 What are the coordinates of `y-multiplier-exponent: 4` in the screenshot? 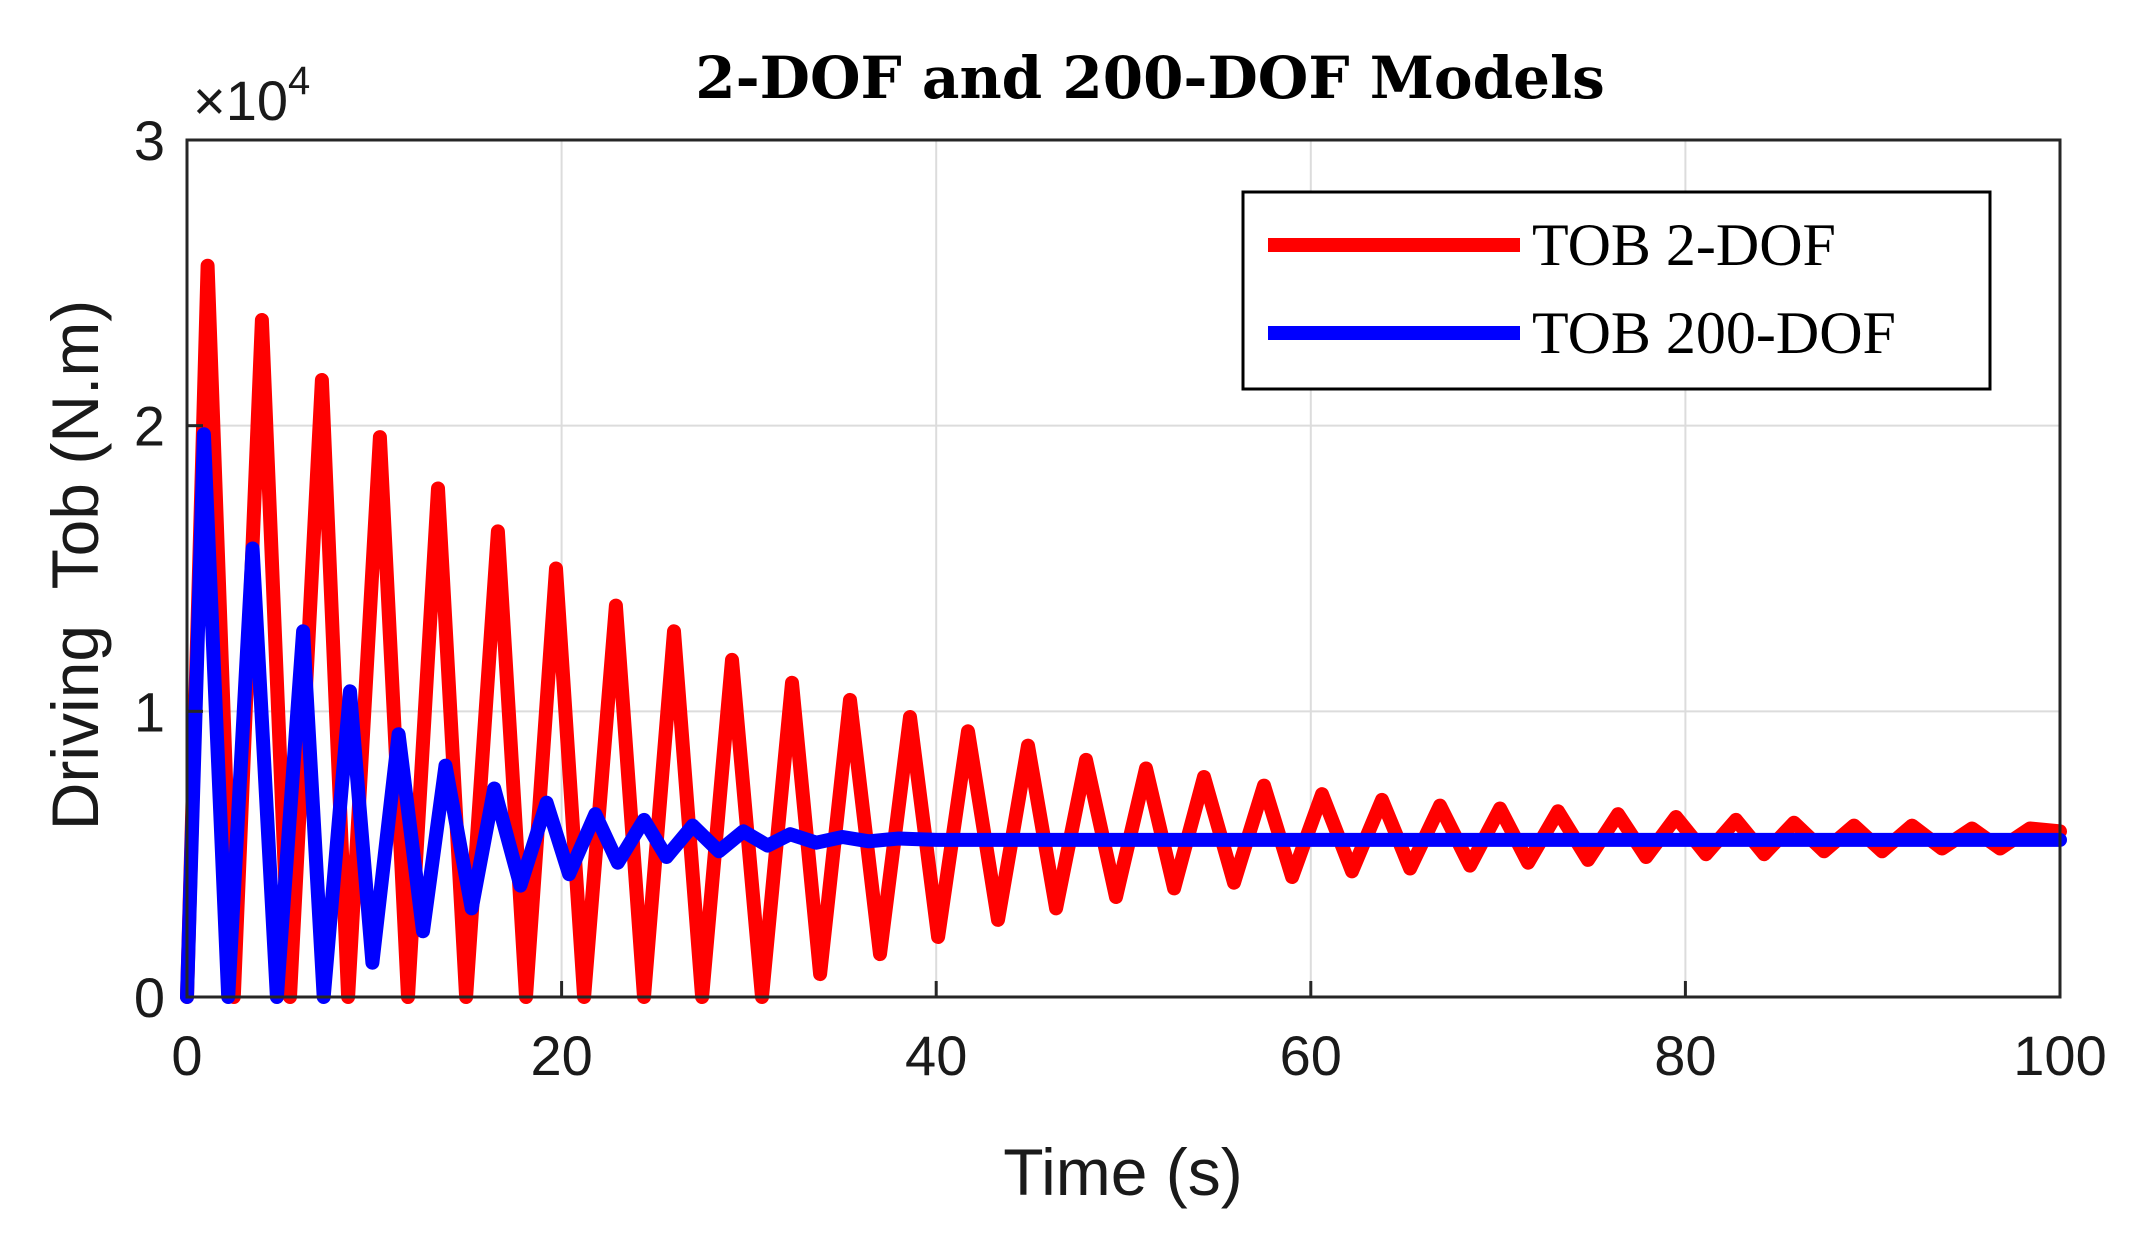 It's located at (299, 81).